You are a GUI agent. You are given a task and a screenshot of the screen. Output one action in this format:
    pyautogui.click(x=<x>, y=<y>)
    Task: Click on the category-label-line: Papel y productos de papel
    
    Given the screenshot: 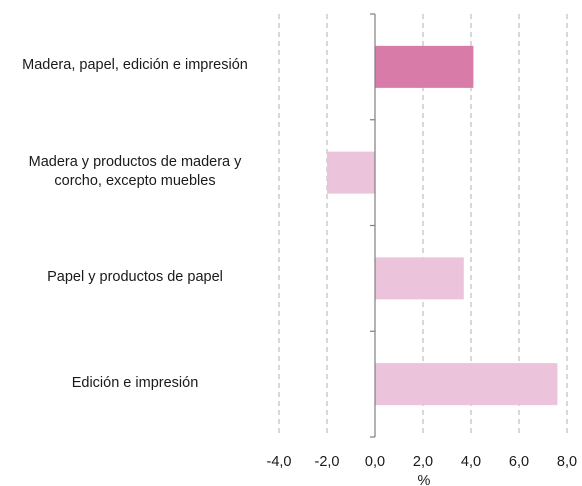 What is the action you would take?
    pyautogui.click(x=135, y=276)
    